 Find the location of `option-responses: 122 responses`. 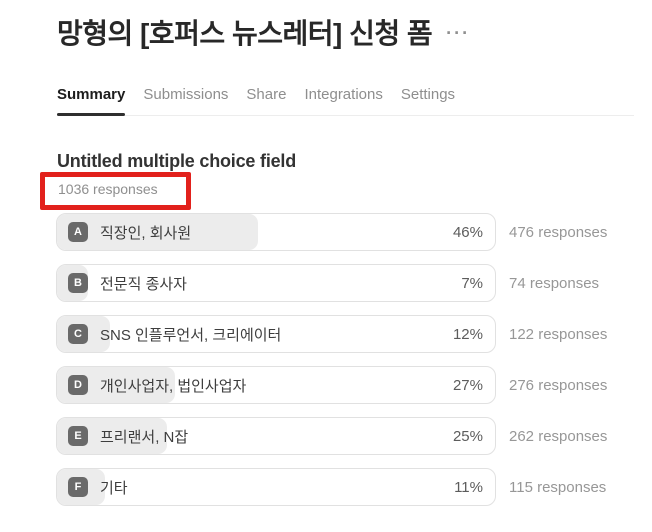

option-responses: 122 responses is located at coordinates (558, 334).